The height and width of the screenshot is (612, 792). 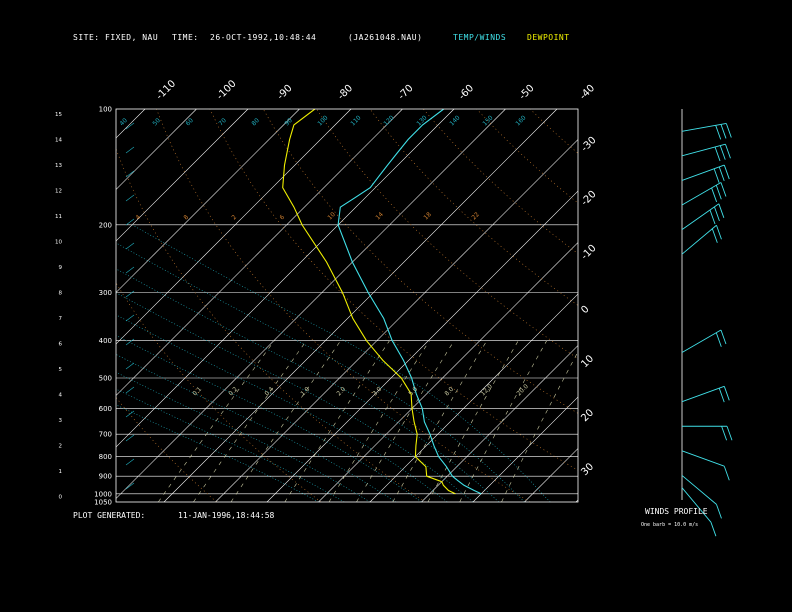 I want to click on height-axis-label: 6, so click(x=61, y=345).